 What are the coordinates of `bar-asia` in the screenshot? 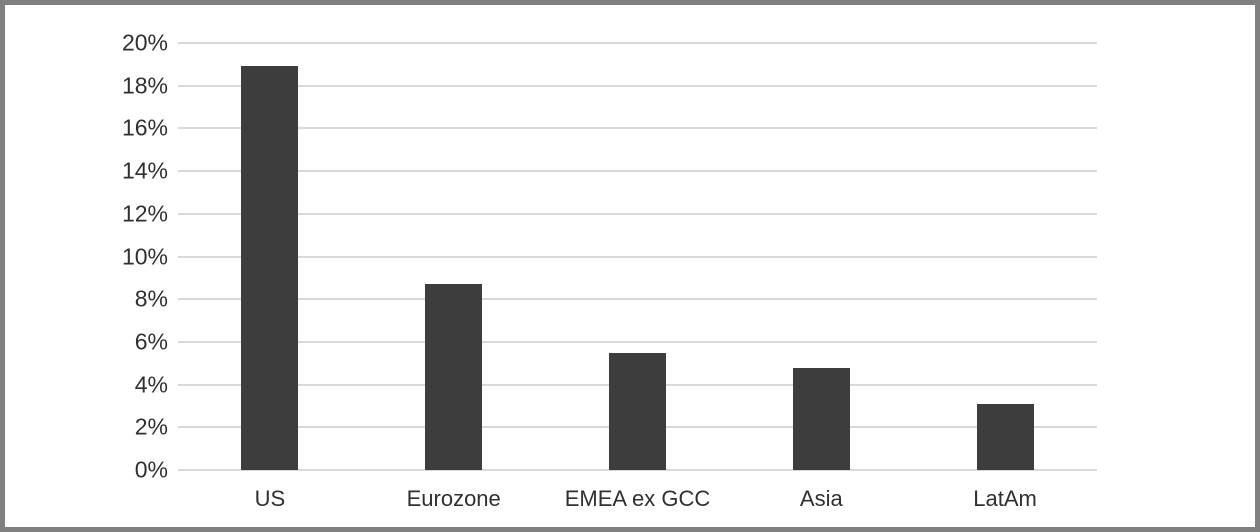 It's located at (821, 418).